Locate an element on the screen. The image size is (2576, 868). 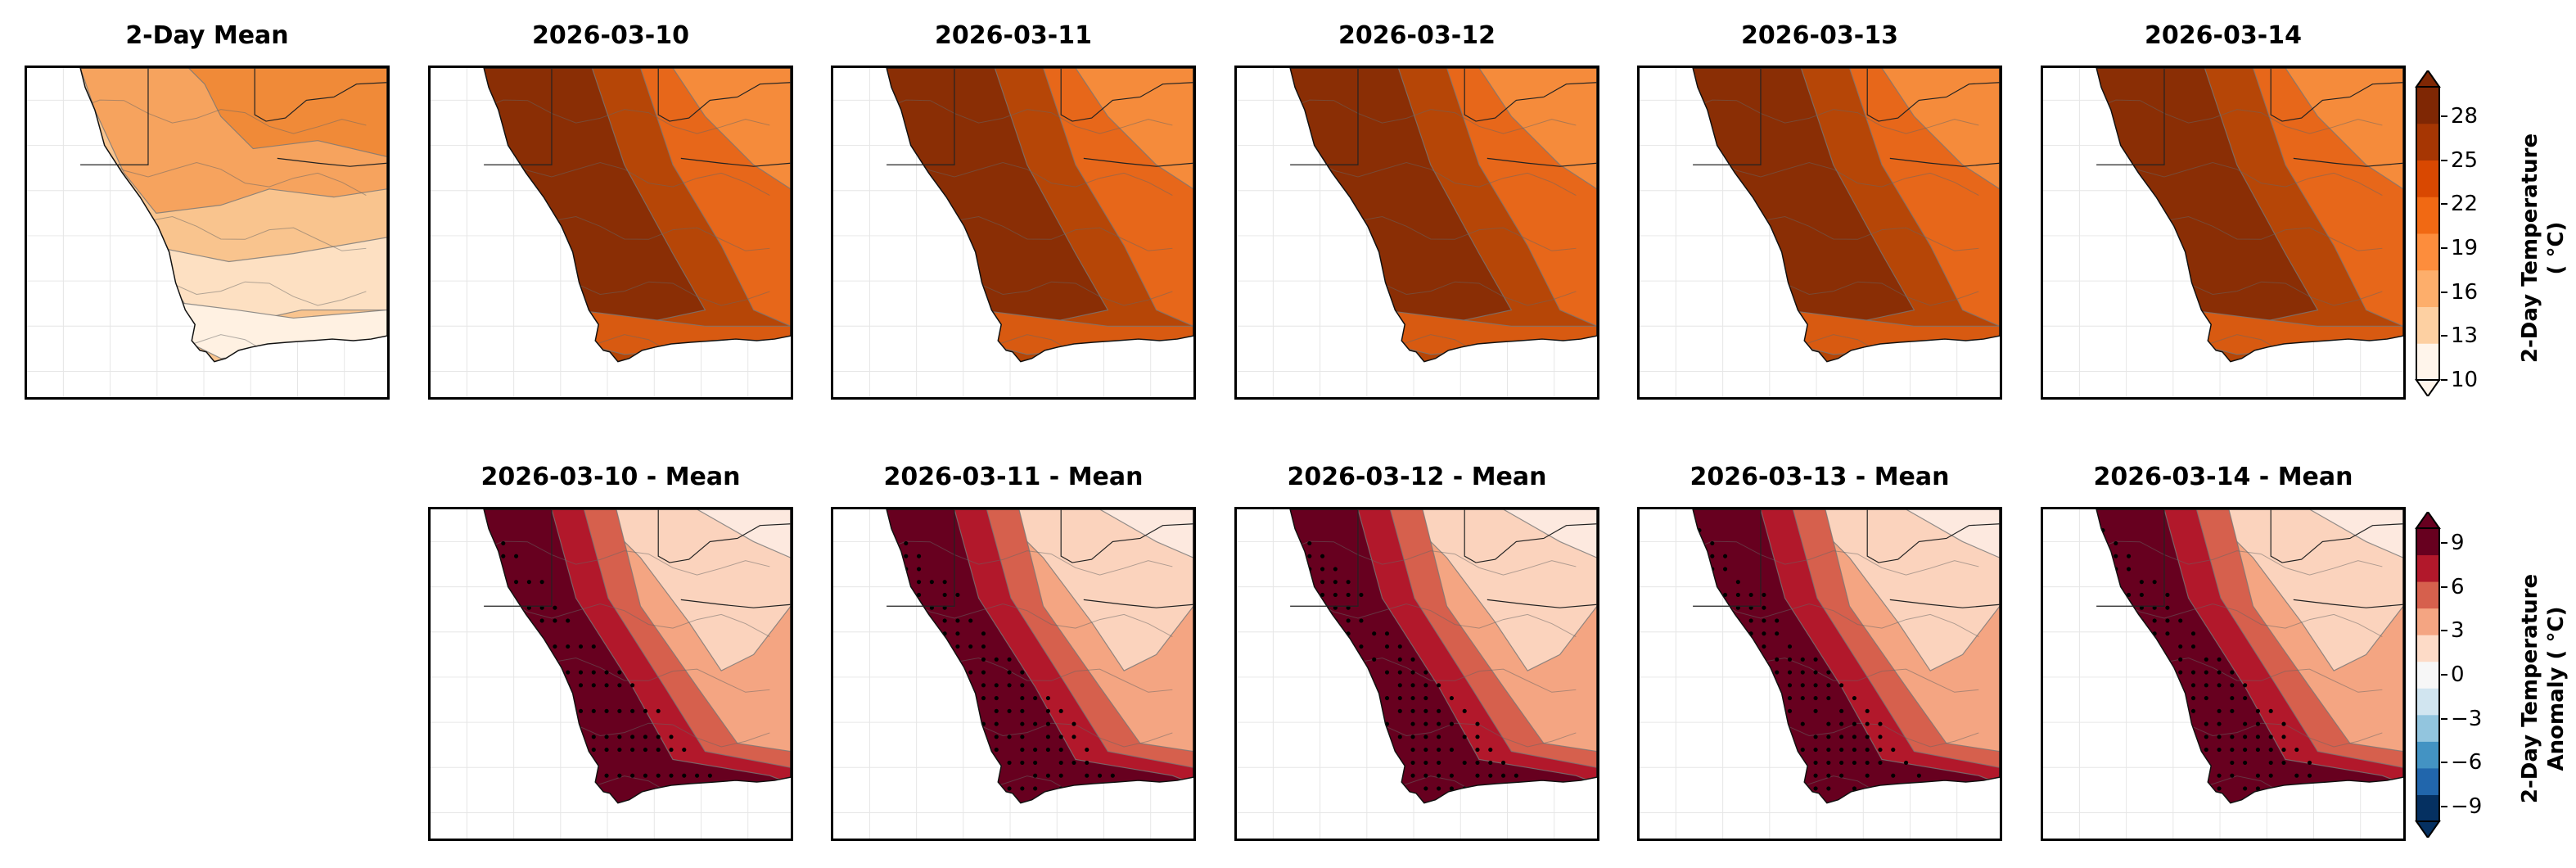
panel-title-2026-03-12: 2026-03-12 is located at coordinates (1417, 35).